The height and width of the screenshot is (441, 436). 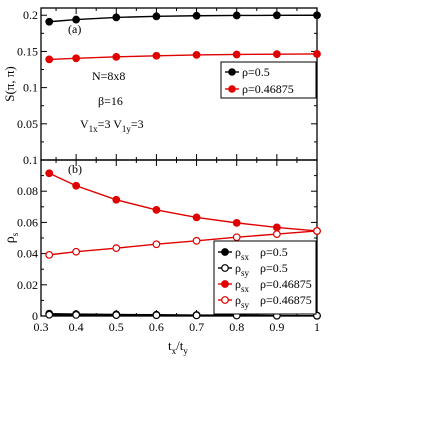 I want to click on panel-tag: (b), so click(x=75, y=169).